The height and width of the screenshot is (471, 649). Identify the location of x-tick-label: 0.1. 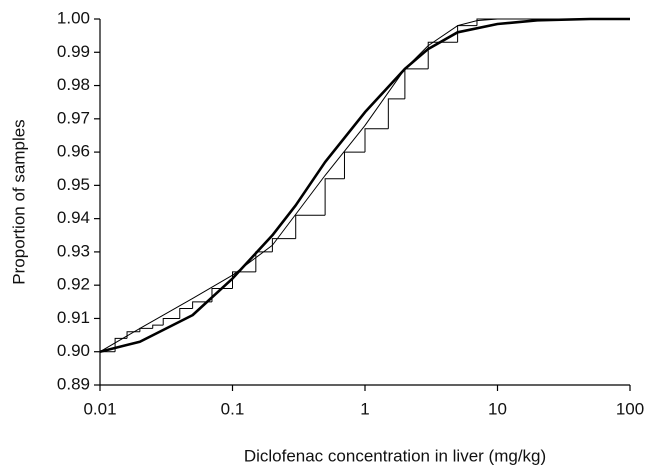
(233, 408).